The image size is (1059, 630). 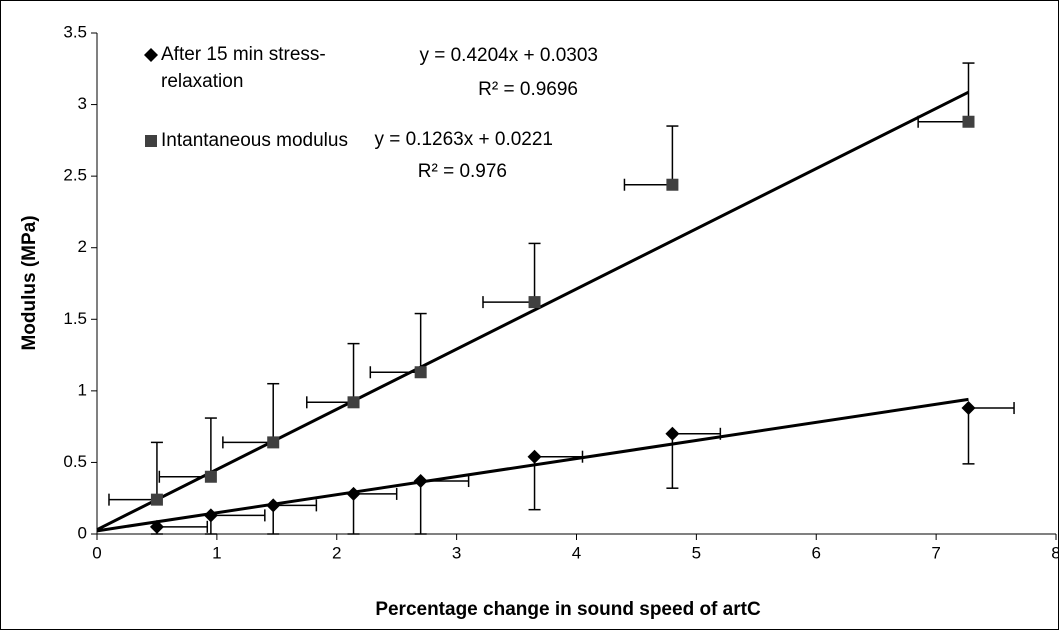 What do you see at coordinates (935, 552) in the screenshot?
I see `x-tick-label: 7` at bounding box center [935, 552].